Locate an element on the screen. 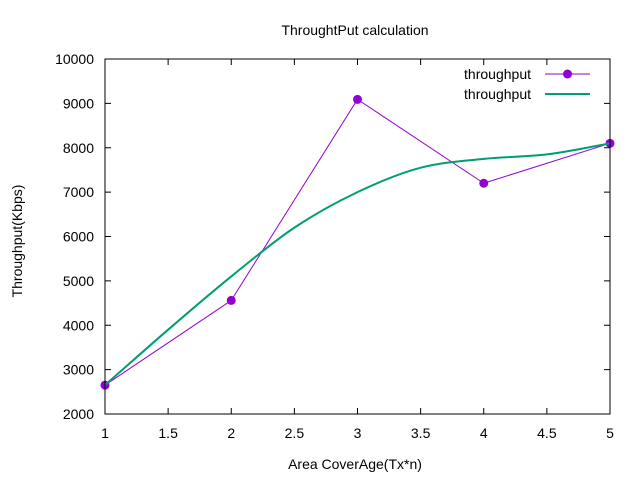 The height and width of the screenshot is (480, 640). y-tick-label: 7000 is located at coordinates (78, 192).